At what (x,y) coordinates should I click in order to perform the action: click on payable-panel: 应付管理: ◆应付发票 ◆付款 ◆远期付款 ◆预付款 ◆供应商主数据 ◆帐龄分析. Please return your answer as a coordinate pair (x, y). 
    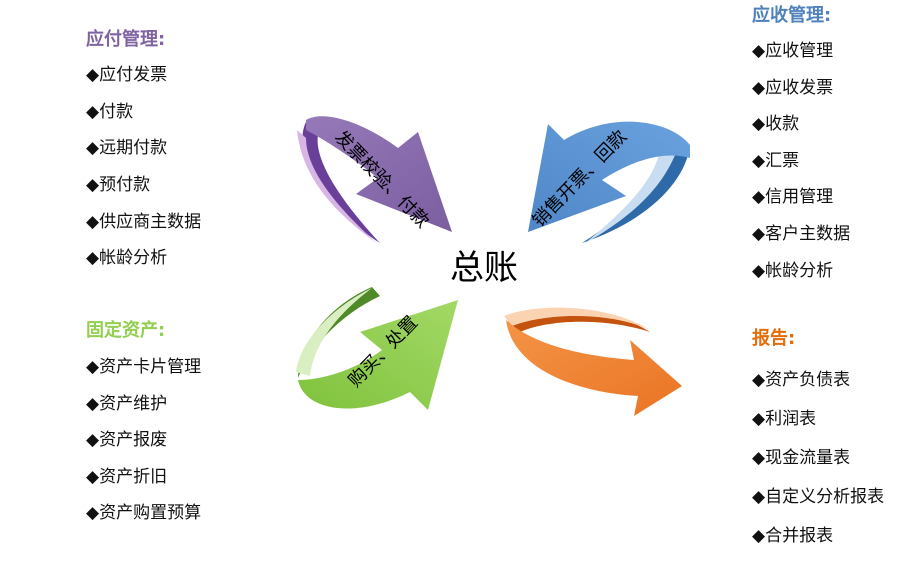
    Looking at the image, I should click on (143, 156).